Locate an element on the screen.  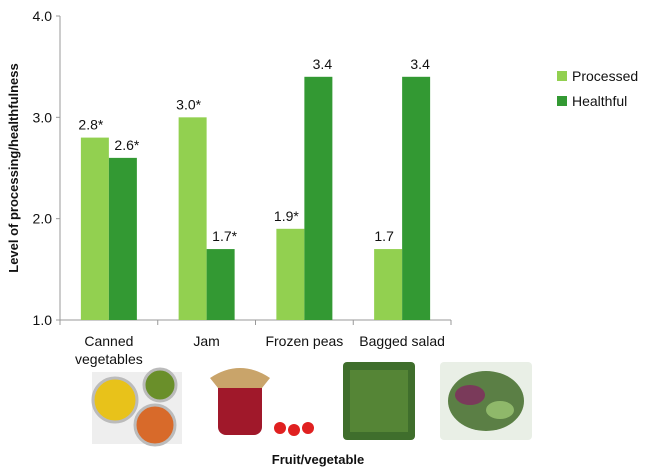
frozen-peas-image is located at coordinates (379, 401).